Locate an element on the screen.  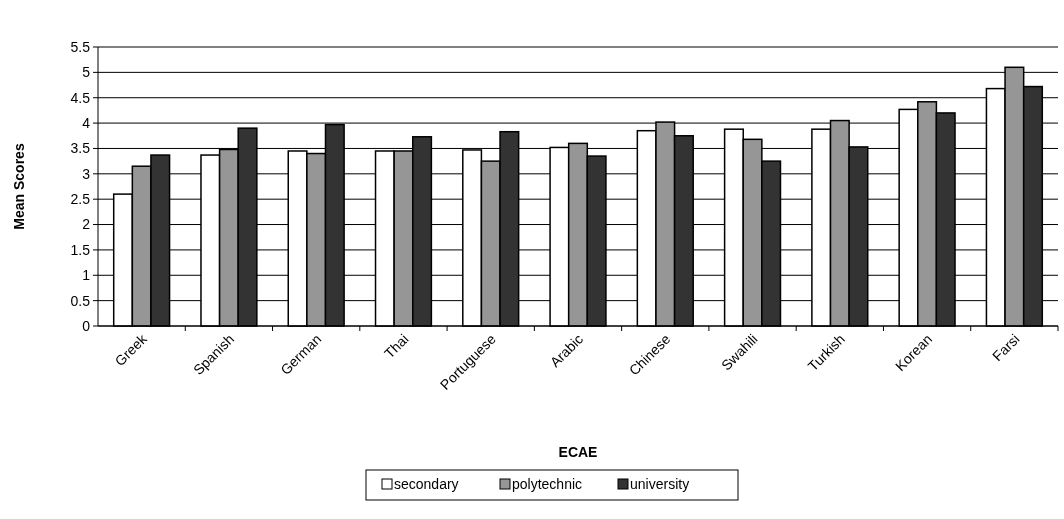
y-tick-label: 0.5 is located at coordinates (80, 300).